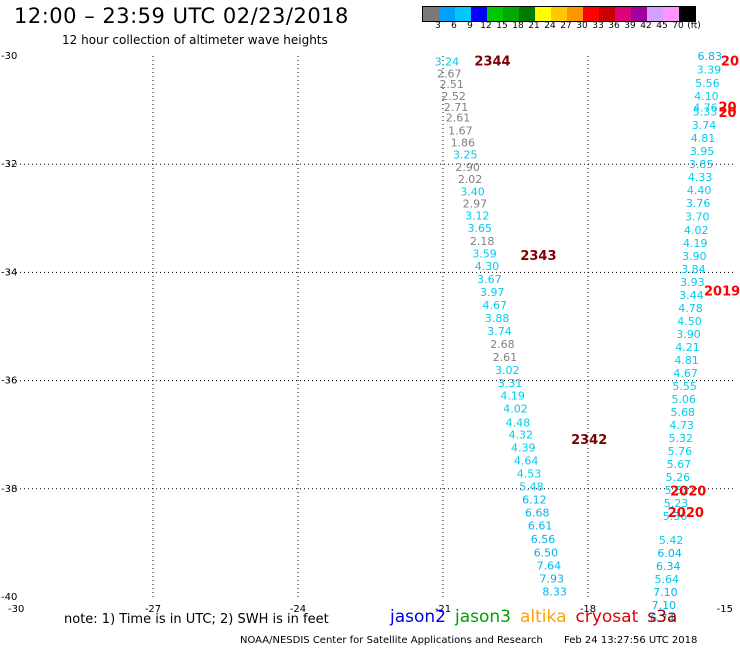  What do you see at coordinates (472, 191) in the screenshot?
I see `data-point-label: 3.40` at bounding box center [472, 191].